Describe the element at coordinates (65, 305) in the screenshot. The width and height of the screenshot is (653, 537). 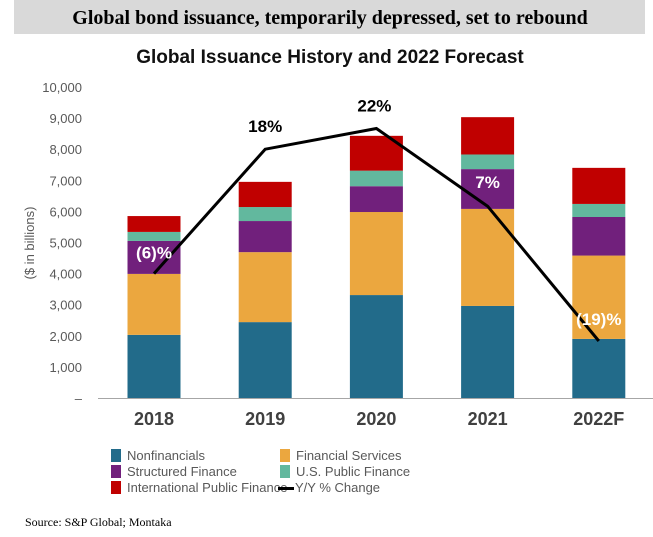
I see `y-tick-label: 3,000` at that location.